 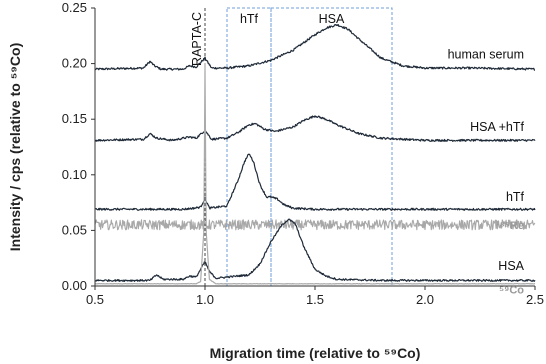 I want to click on y-axis-title: Intensity / cps (relative to ⁵⁹Co), so click(x=15, y=147).